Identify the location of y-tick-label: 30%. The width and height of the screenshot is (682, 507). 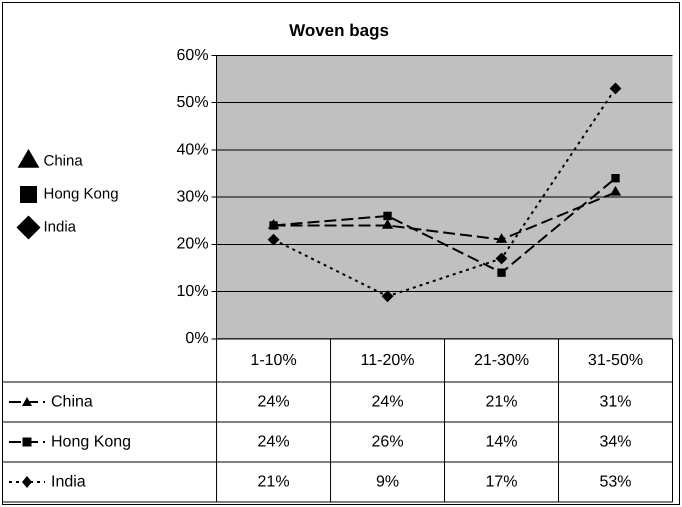
(192, 197).